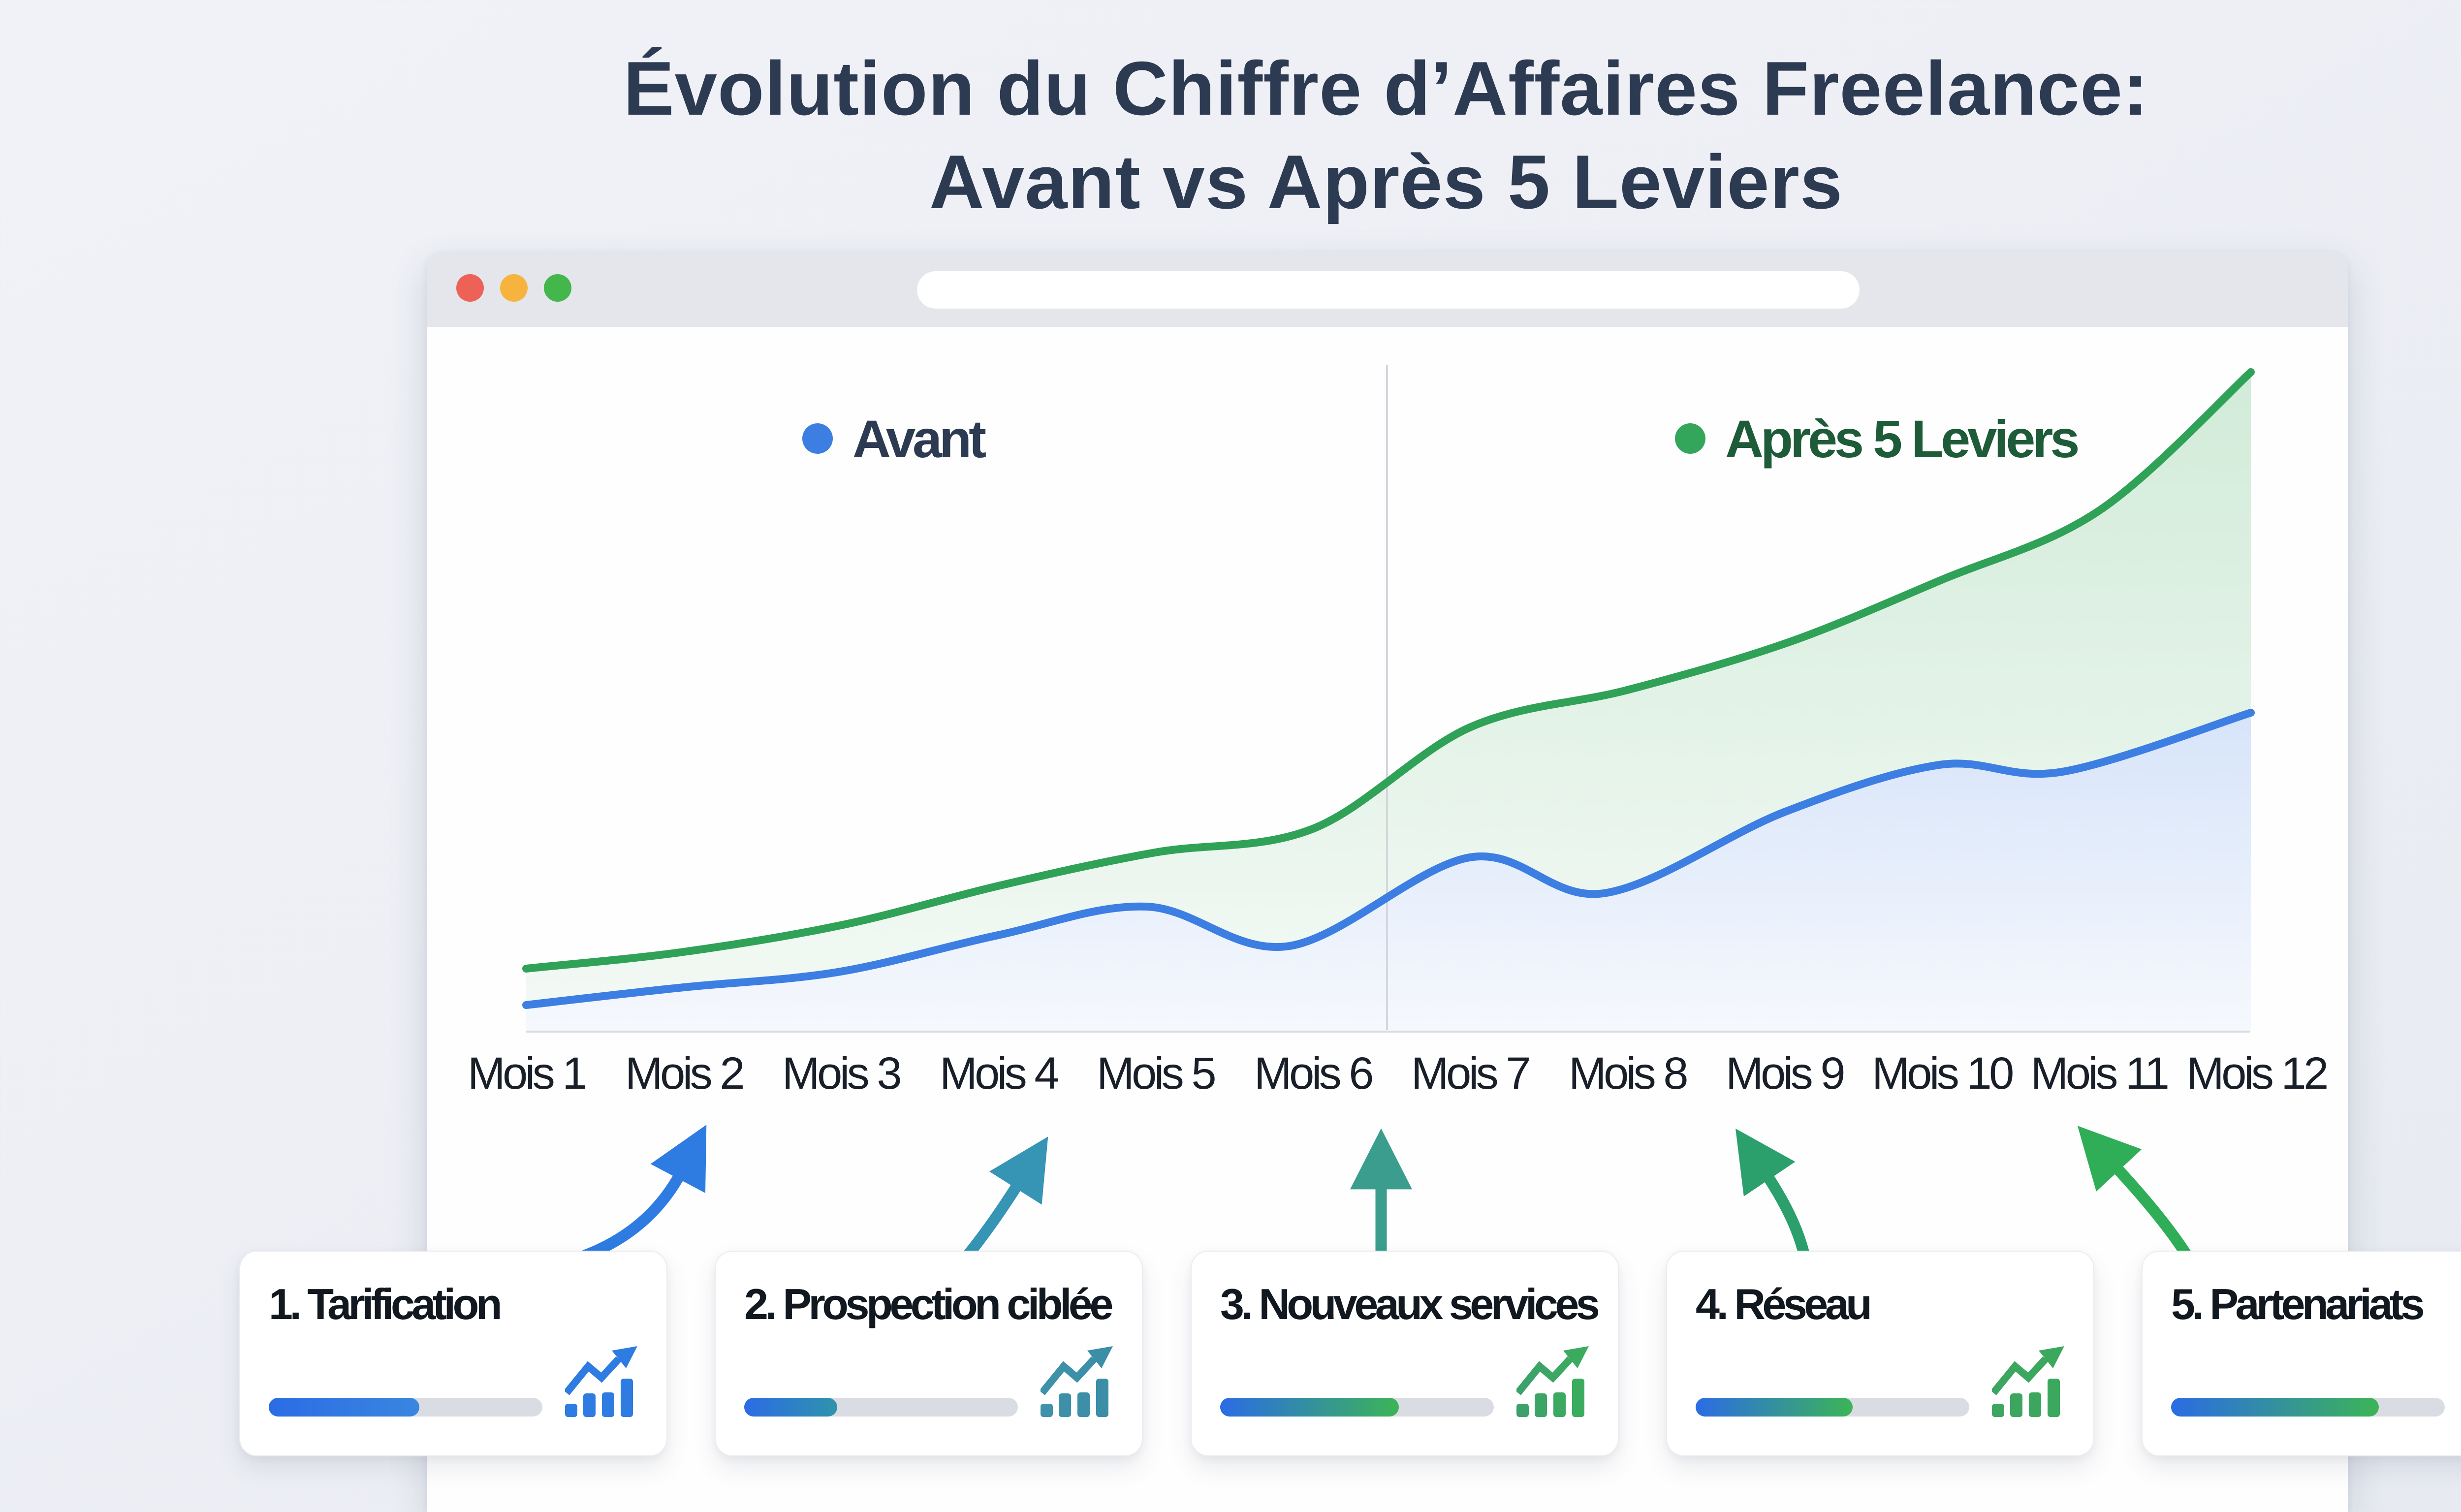  What do you see at coordinates (1901, 439) in the screenshot?
I see `svg-text: Après 5 Leviers` at bounding box center [1901, 439].